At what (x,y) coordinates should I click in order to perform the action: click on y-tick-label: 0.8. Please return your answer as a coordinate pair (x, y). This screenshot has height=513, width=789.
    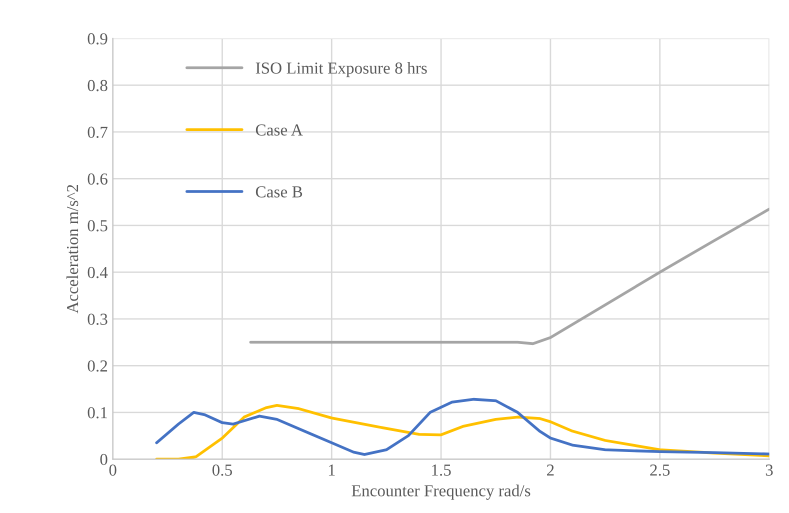
    Looking at the image, I should click on (98, 86).